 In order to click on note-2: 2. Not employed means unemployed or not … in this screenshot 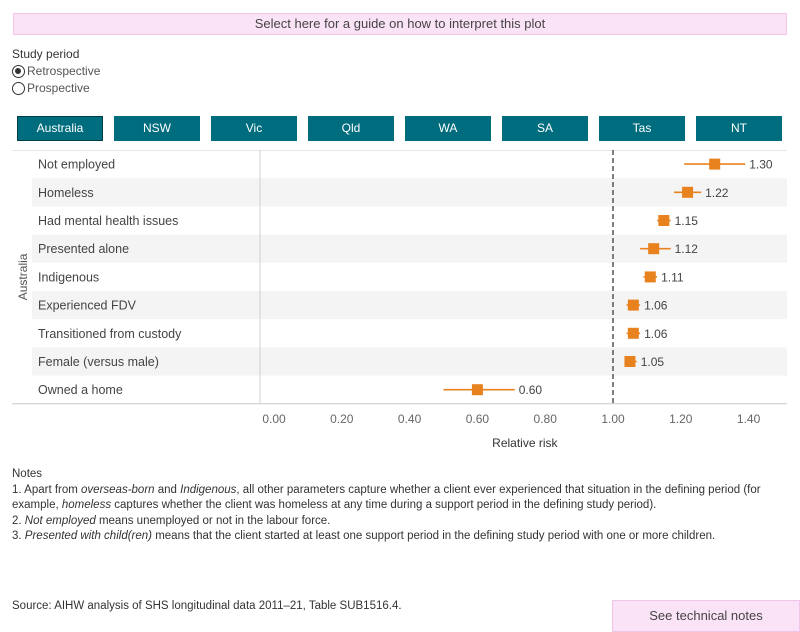, I will do `click(171, 520)`.